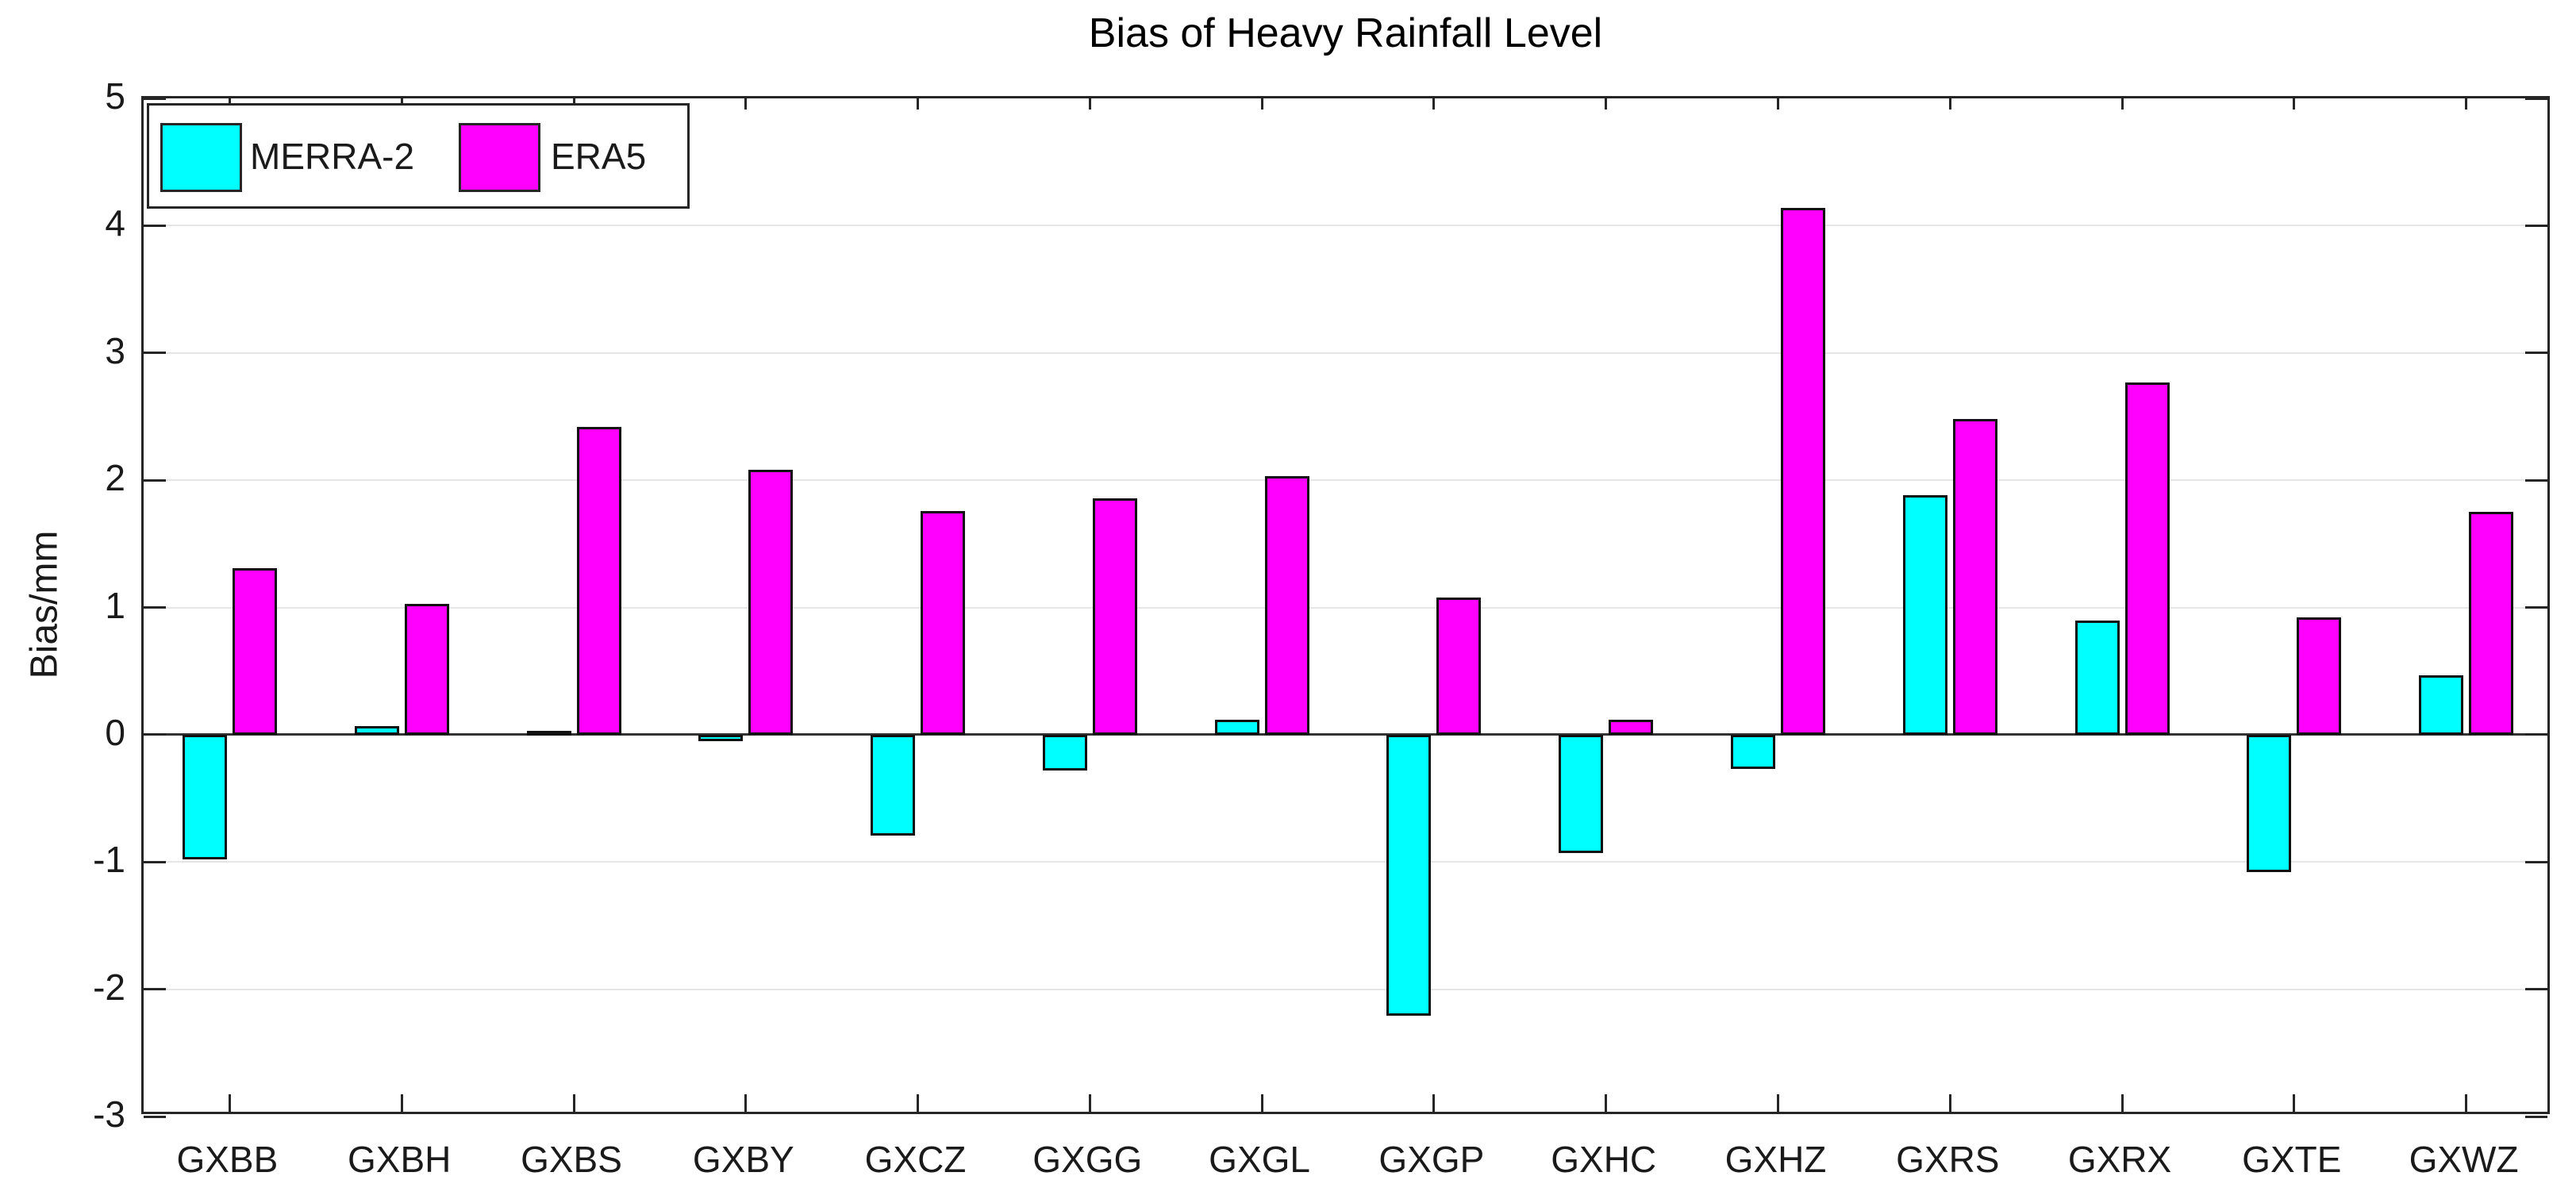 The width and height of the screenshot is (2576, 1203). I want to click on ytick-label--1: -1, so click(109, 860).